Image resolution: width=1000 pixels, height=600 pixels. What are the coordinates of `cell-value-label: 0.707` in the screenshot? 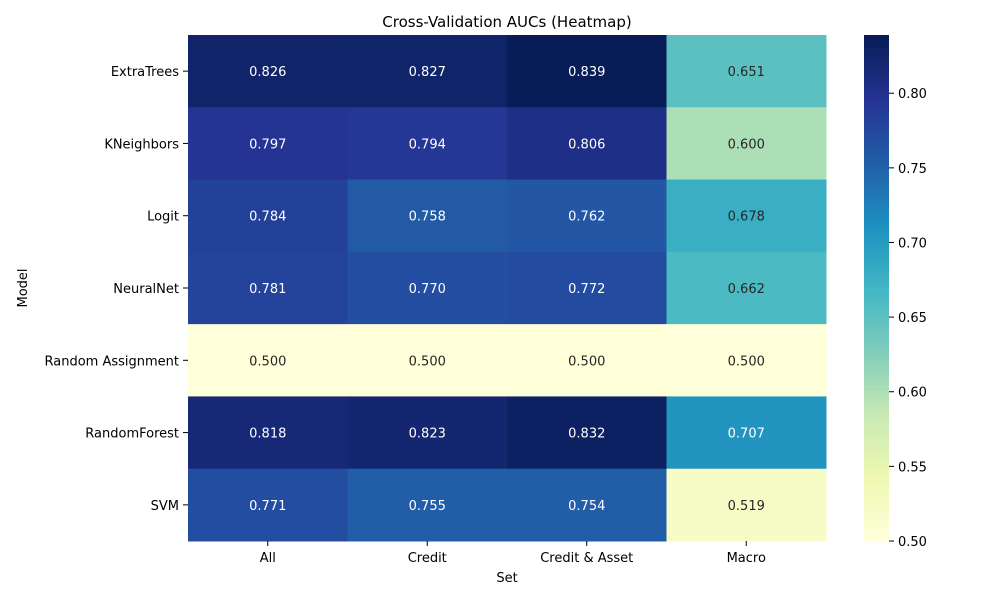 It's located at (746, 434).